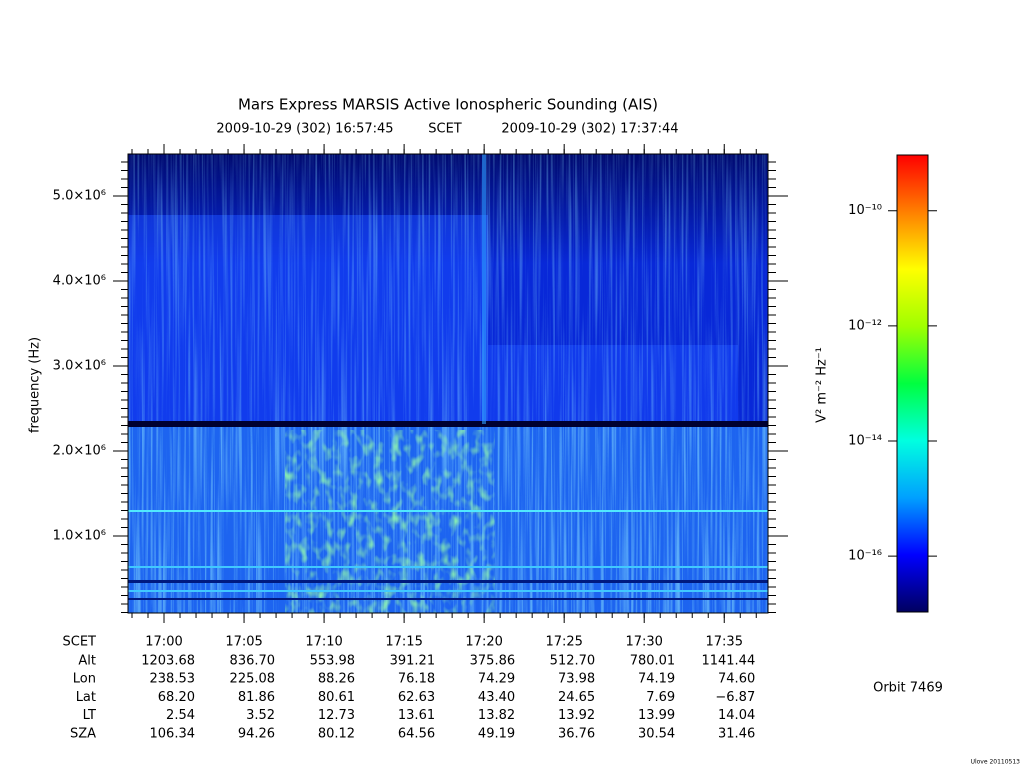 This screenshot has width=1024, height=768. I want to click on x-tick-label: 17:25, so click(563, 642).